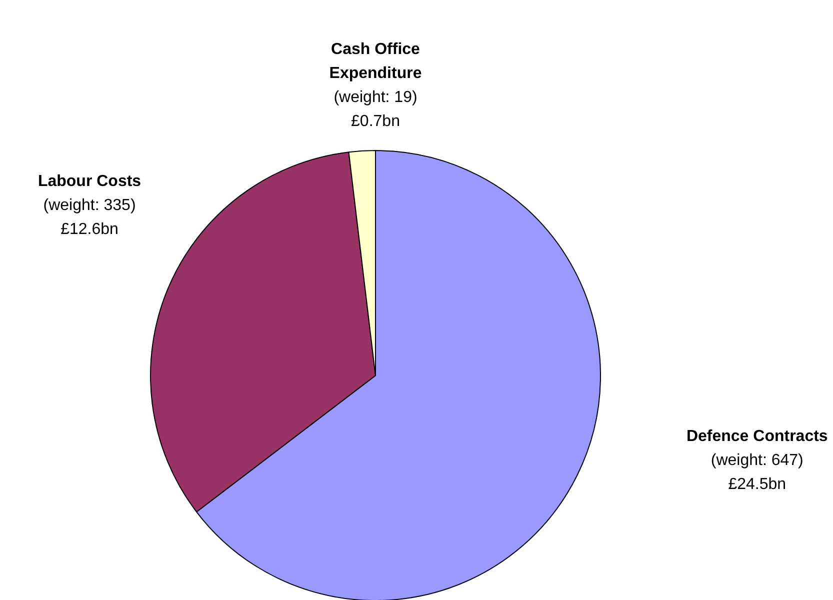  I want to click on slice-label: Defence Contracts, so click(757, 437).